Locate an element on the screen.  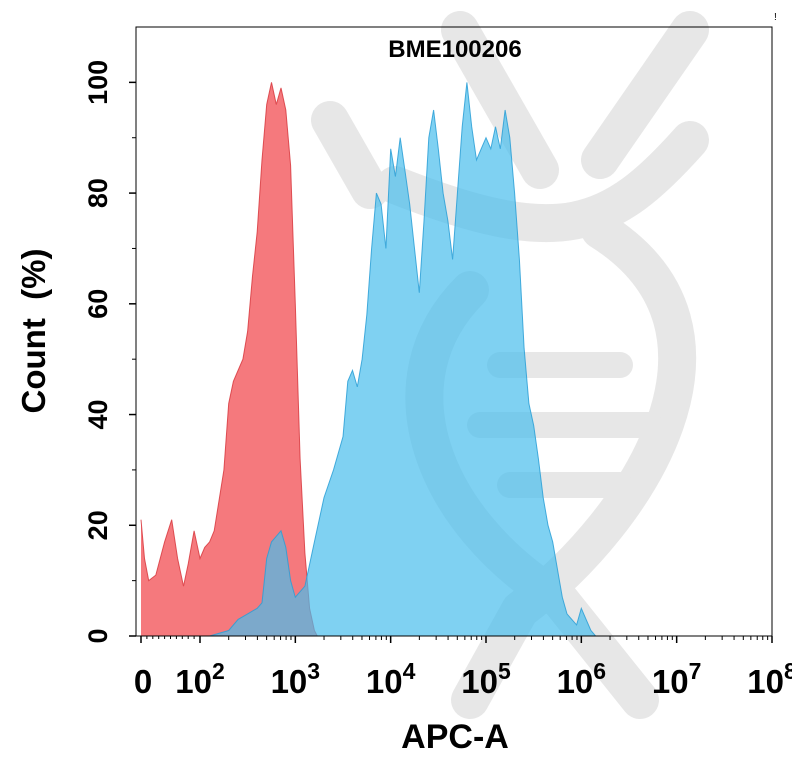
x-tick-label: 10⁴ is located at coordinates (391, 679).